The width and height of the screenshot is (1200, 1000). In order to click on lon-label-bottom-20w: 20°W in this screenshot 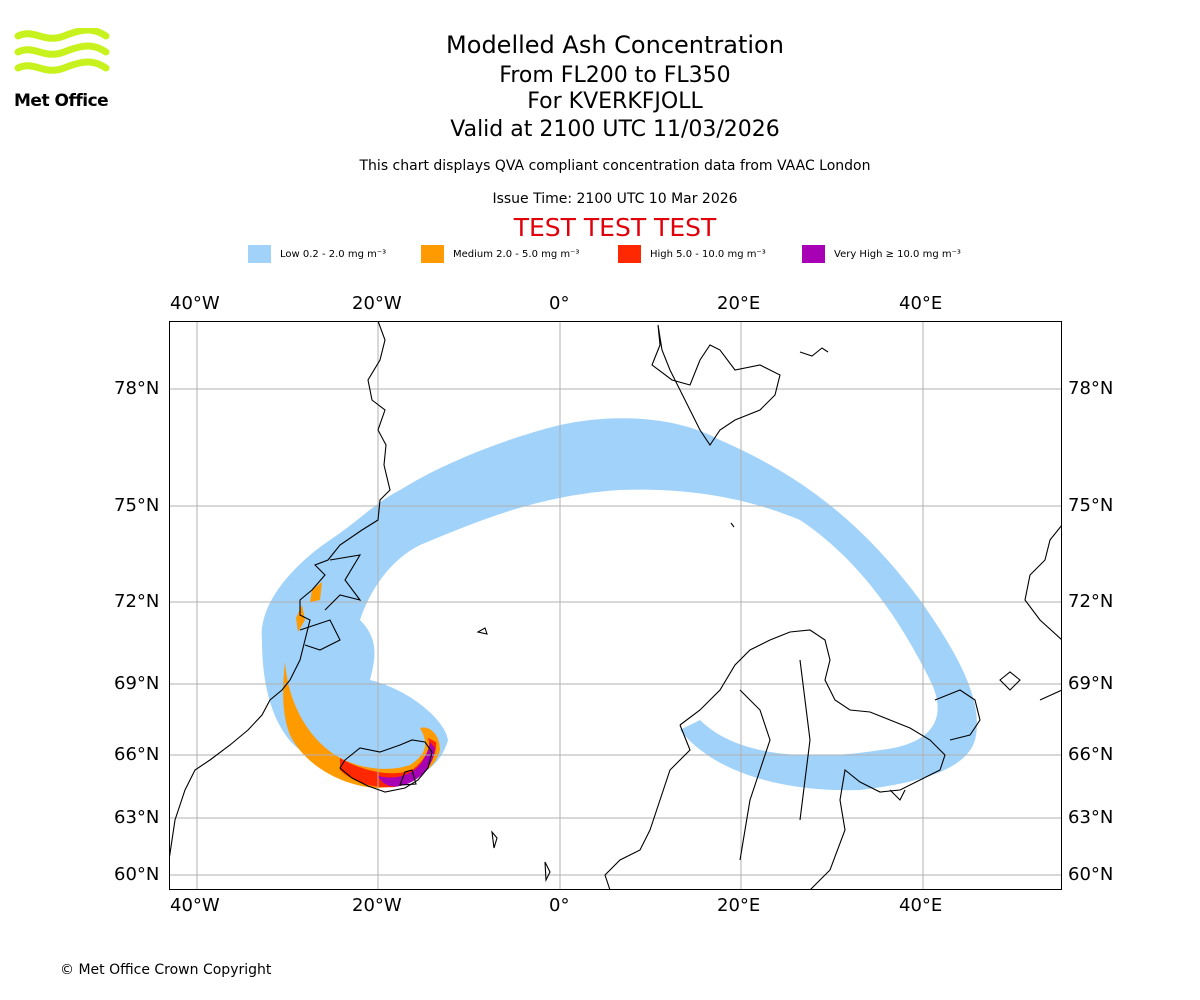, I will do `click(377, 905)`.